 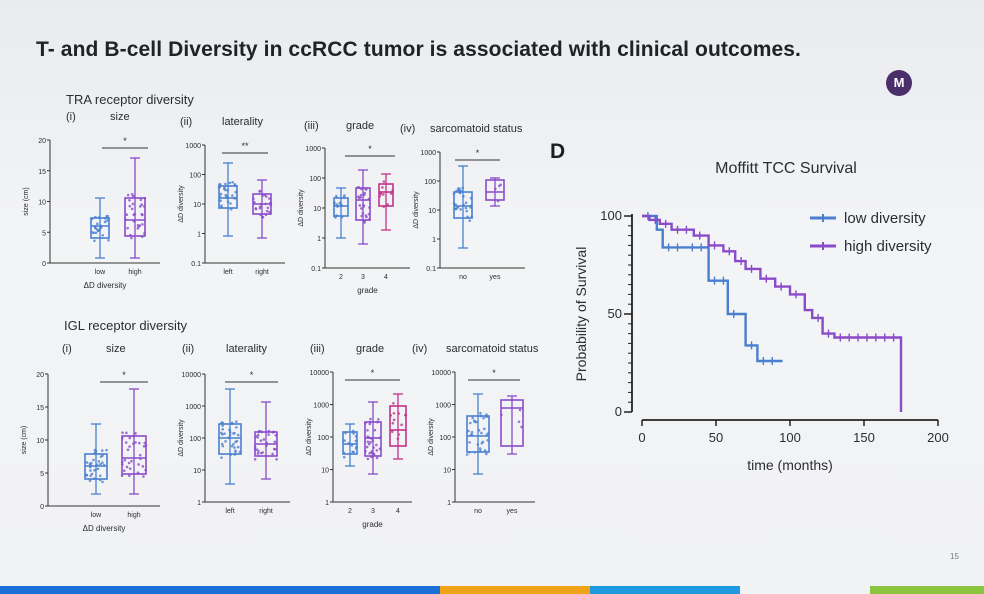 I want to click on chart-title: Moffitt TCC Survival, so click(x=786, y=168).